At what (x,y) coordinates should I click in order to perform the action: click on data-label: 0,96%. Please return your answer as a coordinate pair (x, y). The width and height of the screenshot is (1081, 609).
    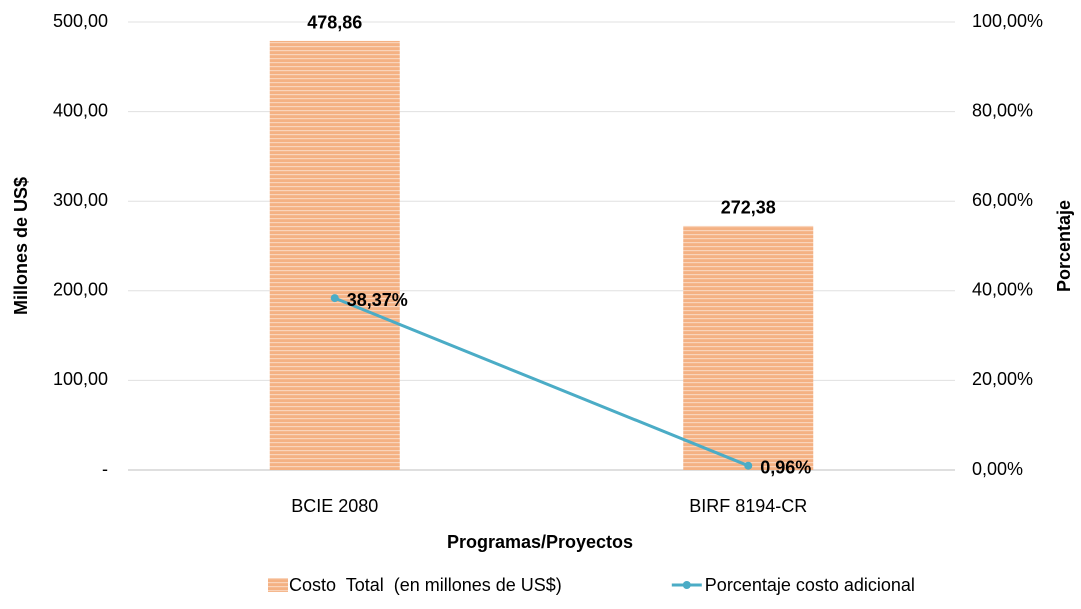
    Looking at the image, I should click on (785, 467).